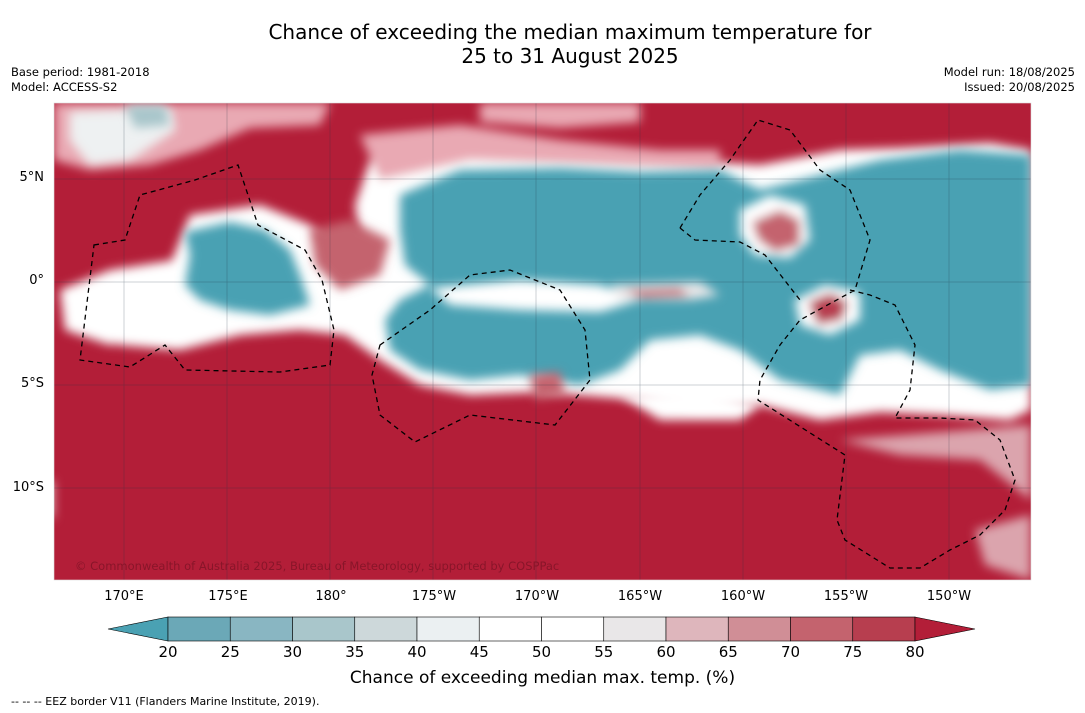 The image size is (1085, 713). What do you see at coordinates (604, 652) in the screenshot?
I see `colorbar-tick-label: 55` at bounding box center [604, 652].